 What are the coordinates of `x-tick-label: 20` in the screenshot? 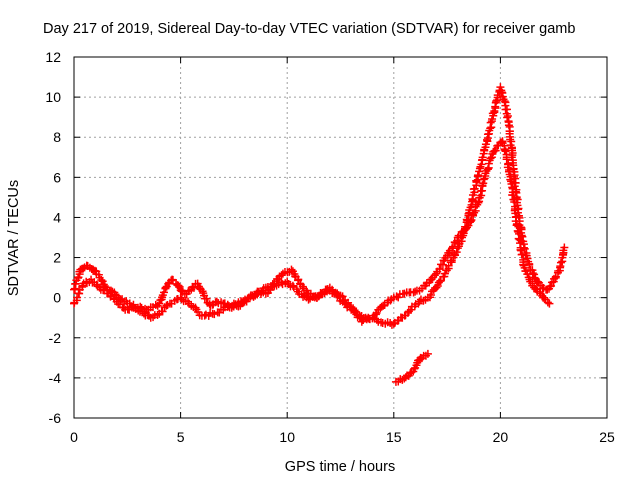 It's located at (501, 437).